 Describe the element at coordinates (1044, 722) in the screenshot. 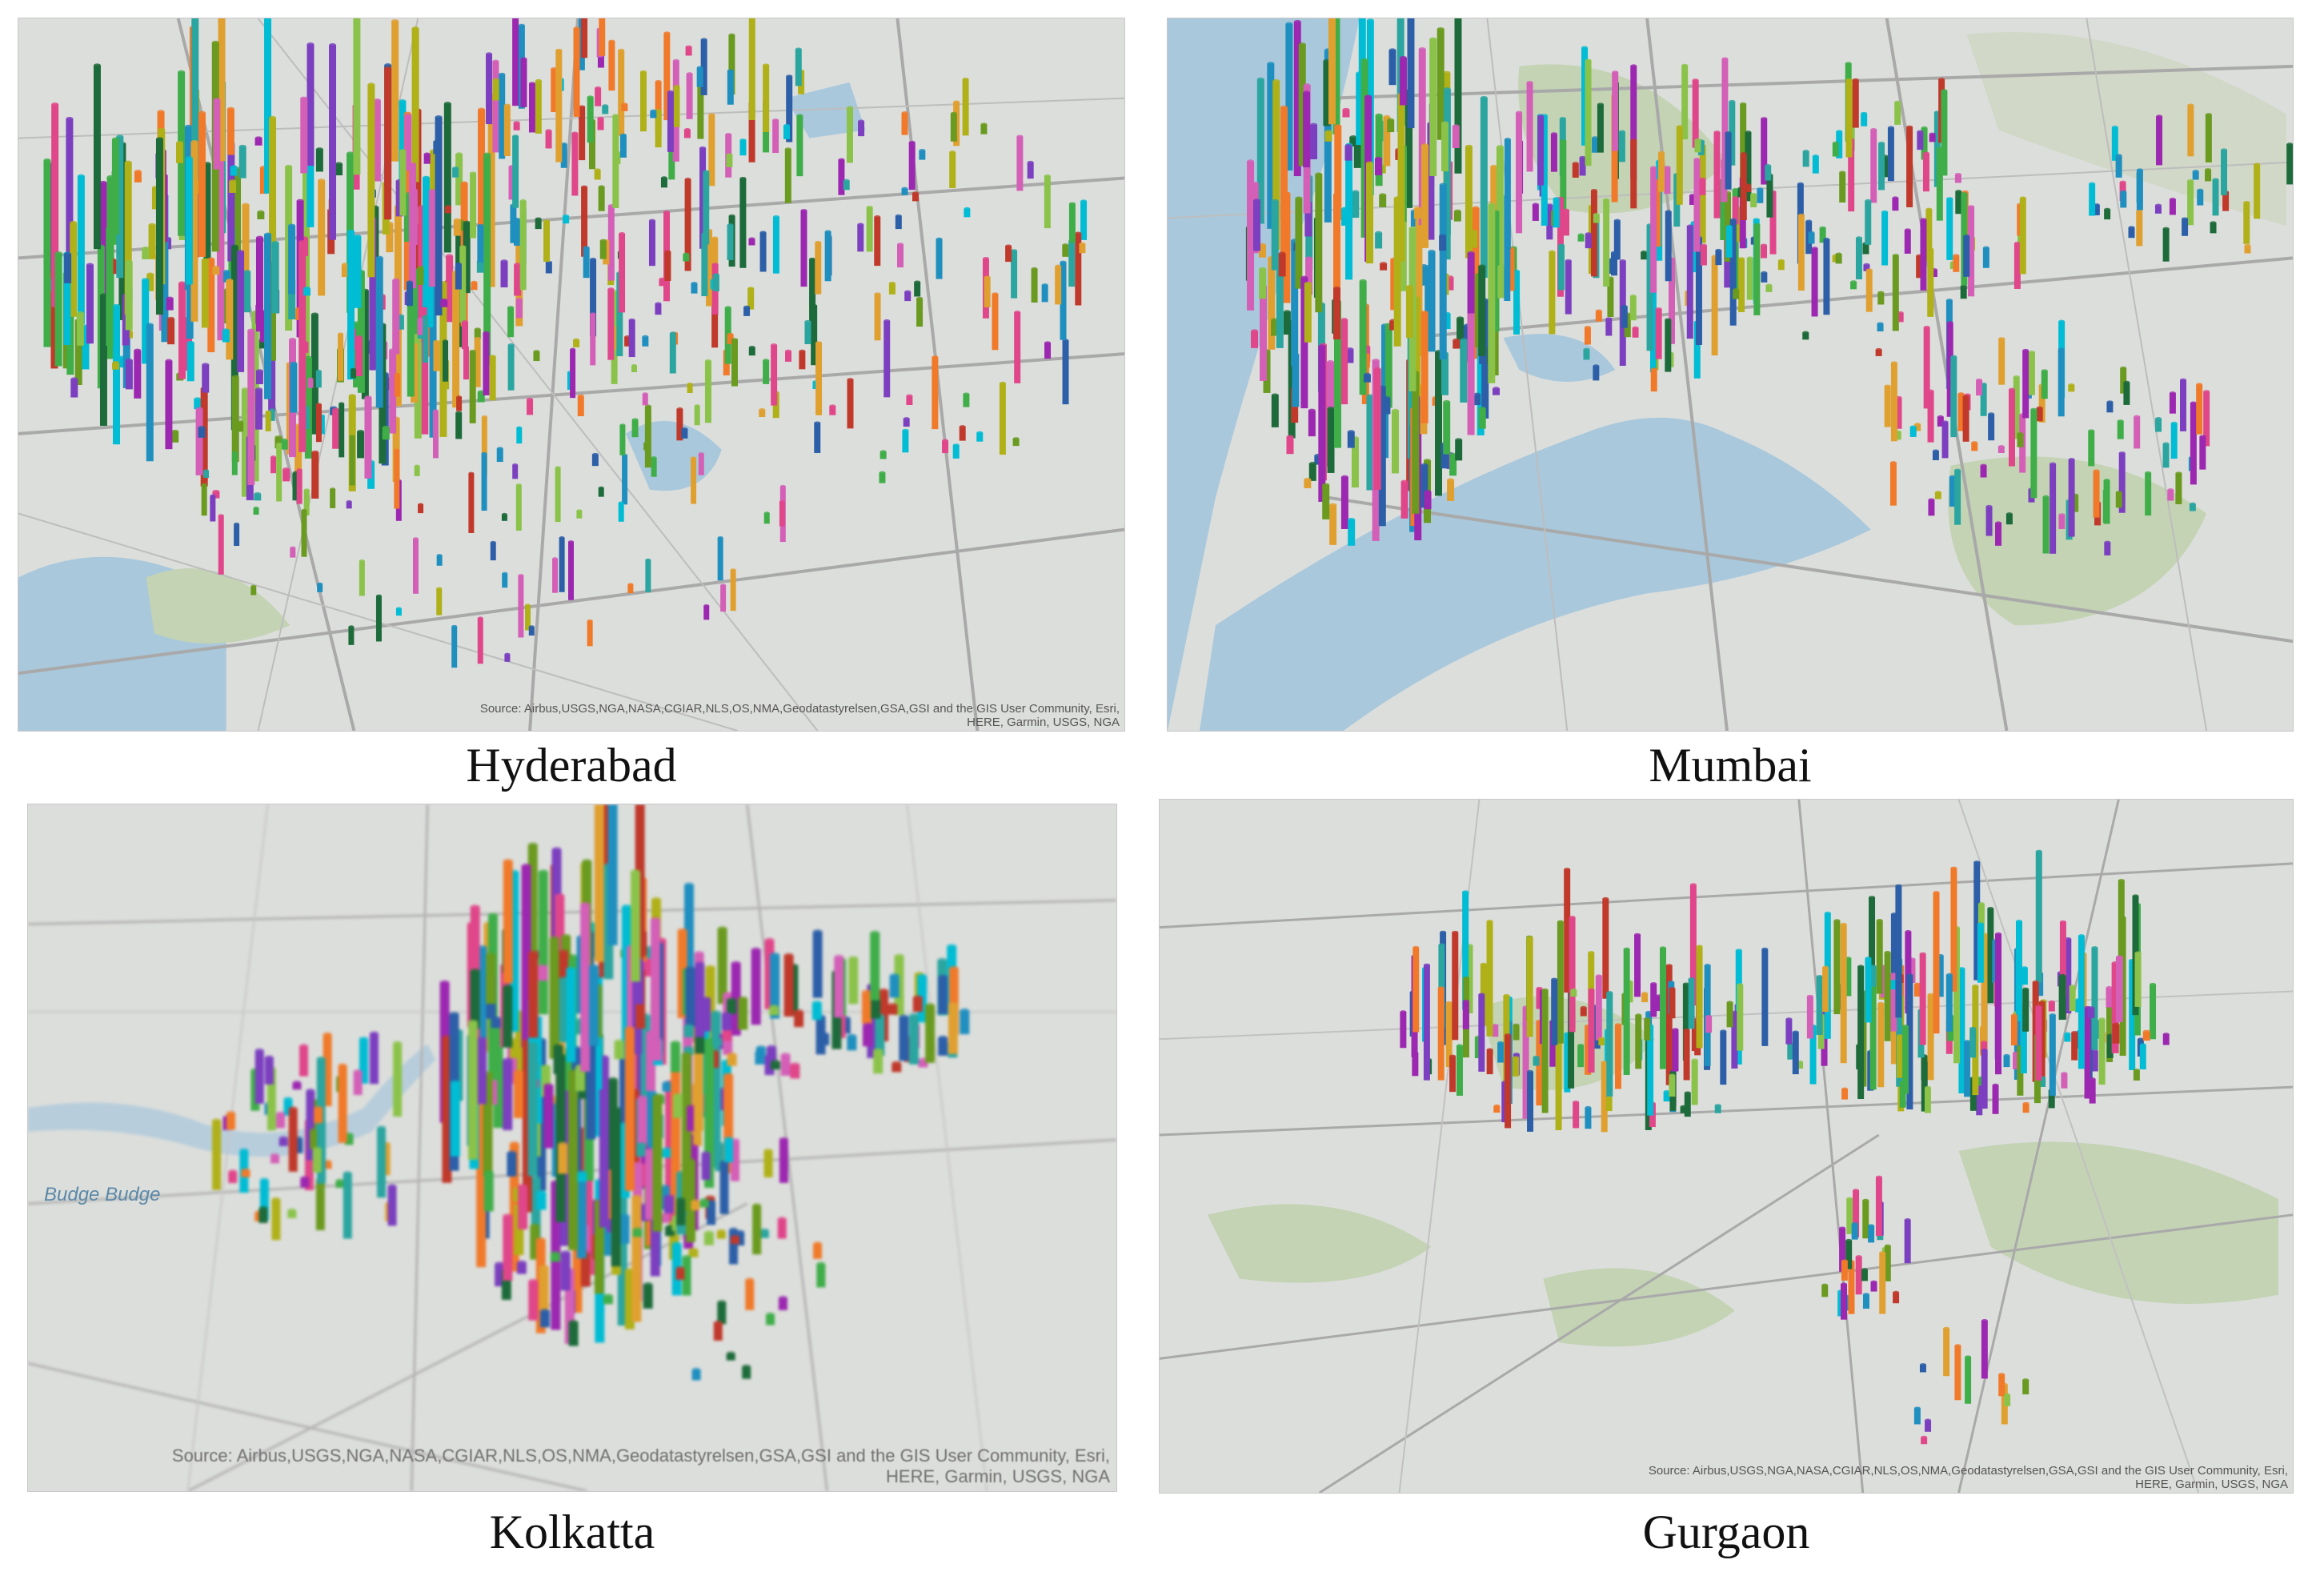

I see `attribution-line-2: HERE, Garmin, USGS, NGA` at that location.